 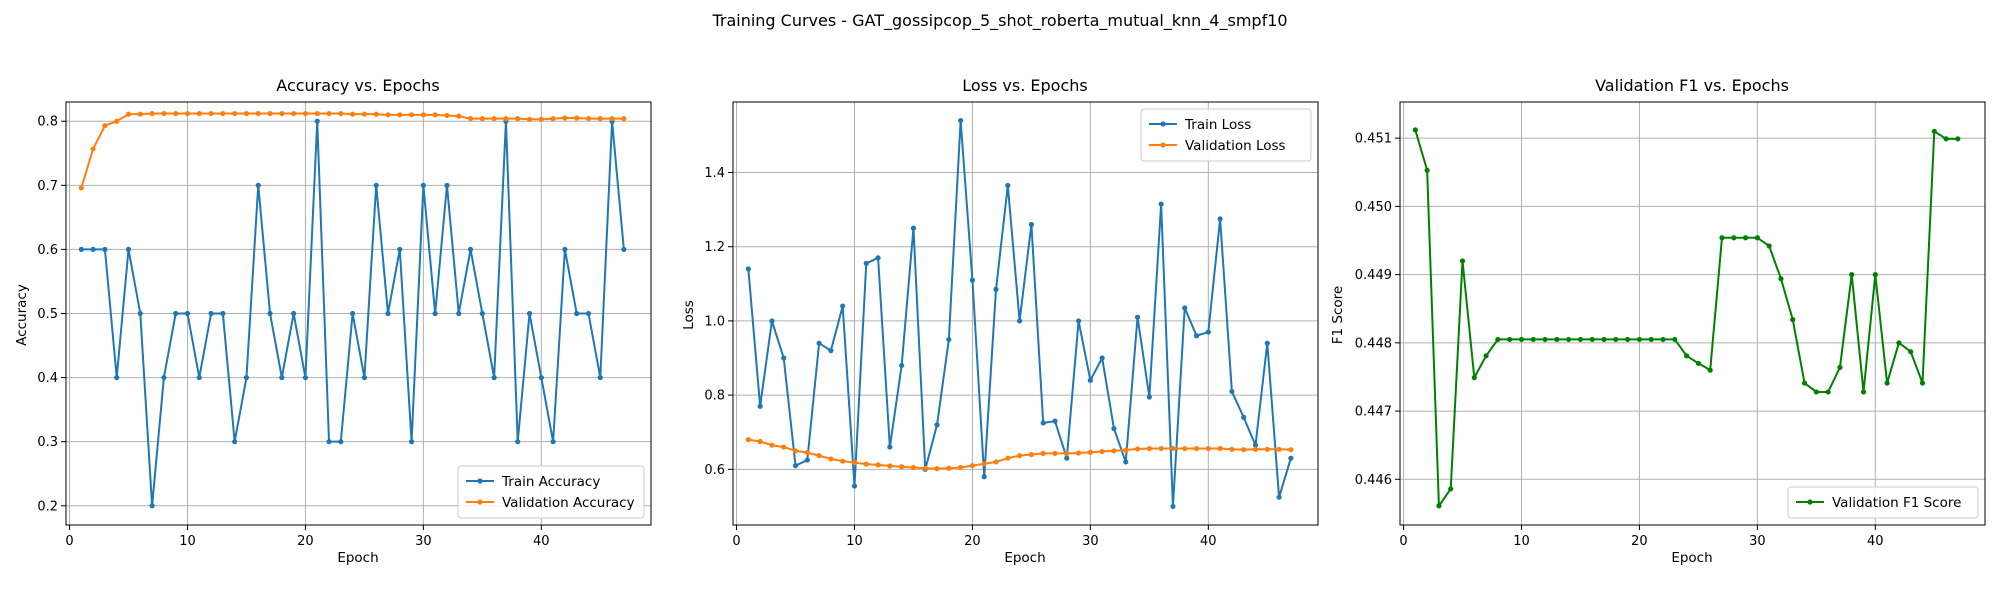 What do you see at coordinates (423, 541) in the screenshot?
I see `accuracy-x-tick-label: 30` at bounding box center [423, 541].